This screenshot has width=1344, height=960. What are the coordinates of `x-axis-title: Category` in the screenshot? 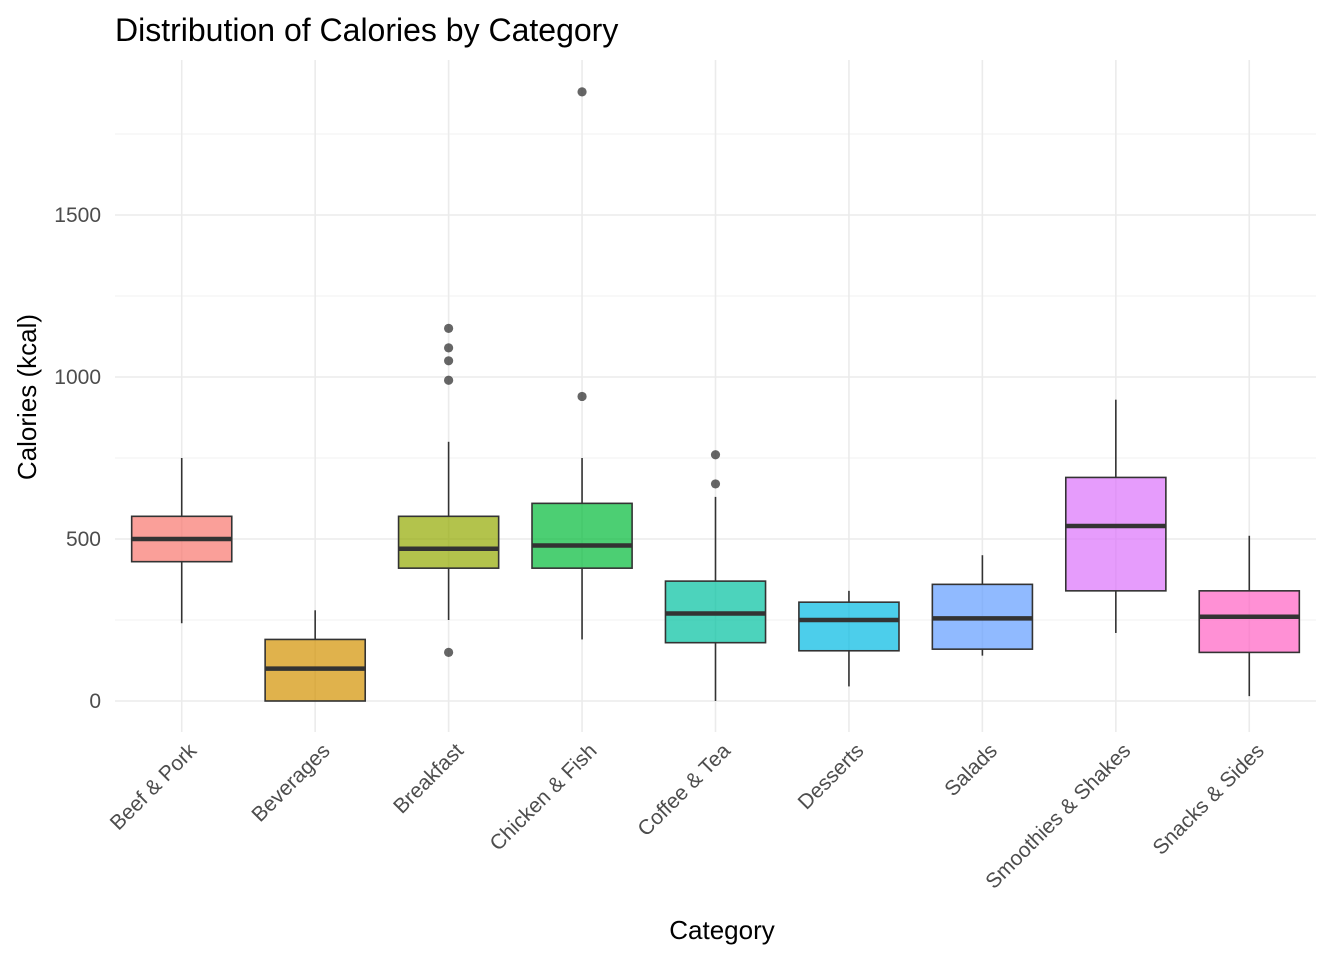 It's located at (722, 930).